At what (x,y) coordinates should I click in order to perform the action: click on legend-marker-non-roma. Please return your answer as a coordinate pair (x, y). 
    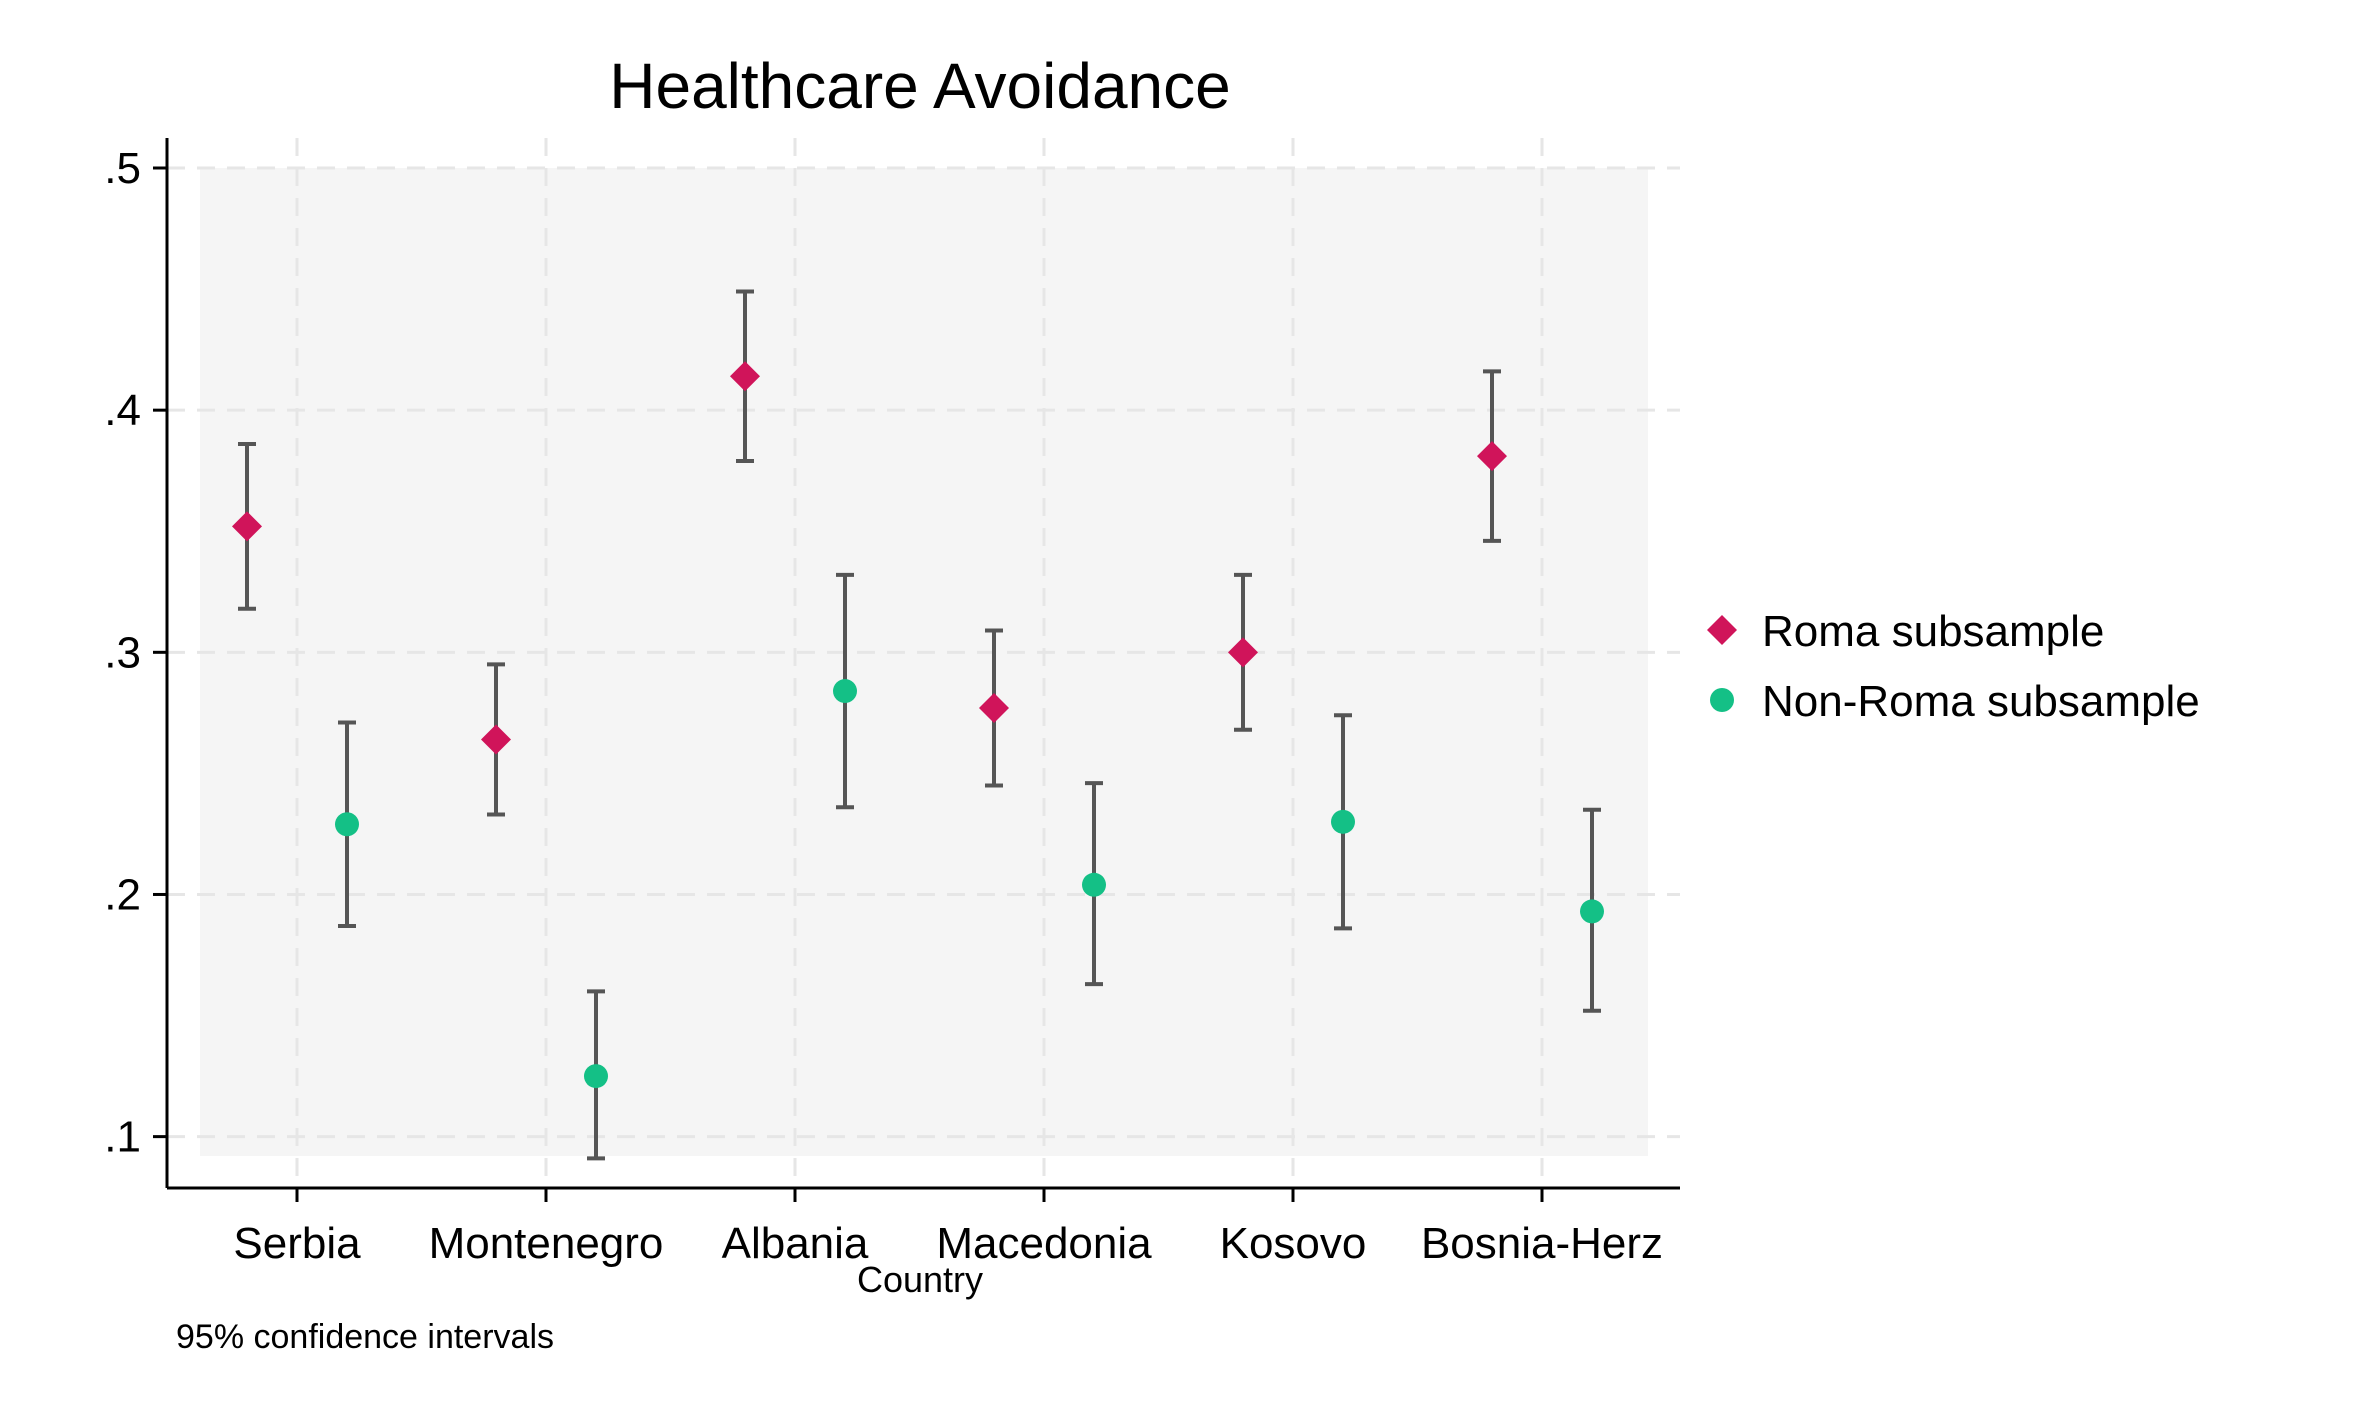
    Looking at the image, I should click on (1722, 700).